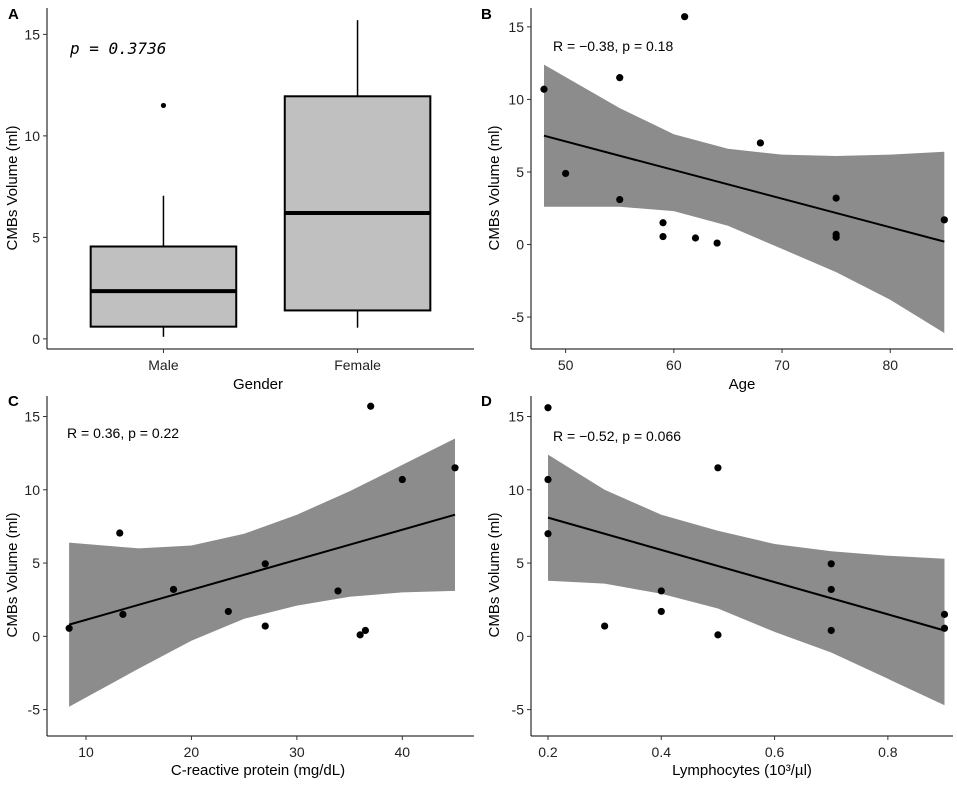 Image resolution: width=957 pixels, height=785 pixels. What do you see at coordinates (888, 752) in the screenshot?
I see `panel-d-x-tick-label: 0.8` at bounding box center [888, 752].